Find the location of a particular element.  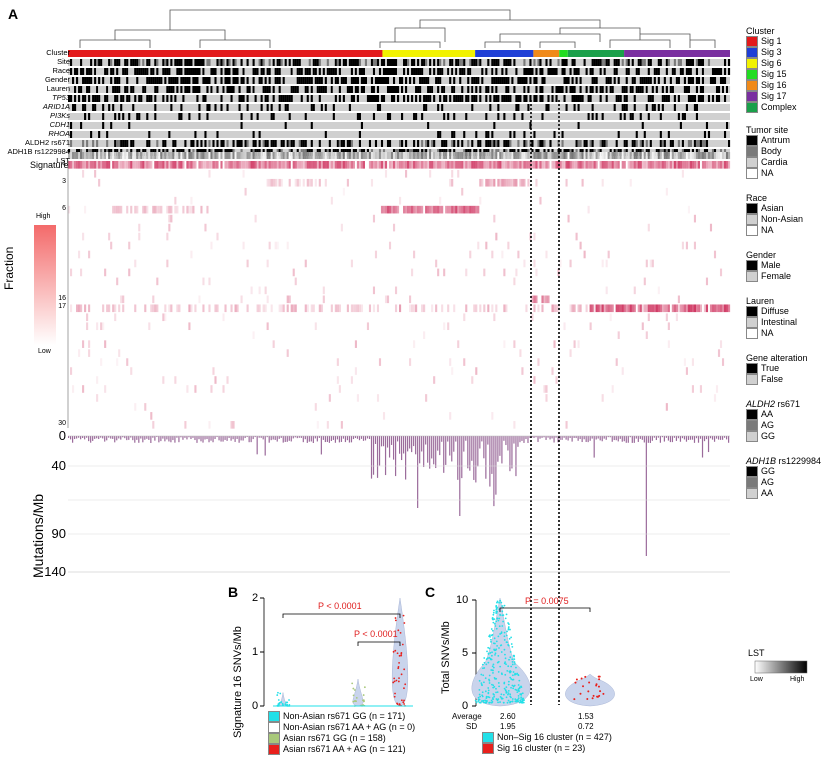

legend-label: Antrum is located at coordinates (776, 140).